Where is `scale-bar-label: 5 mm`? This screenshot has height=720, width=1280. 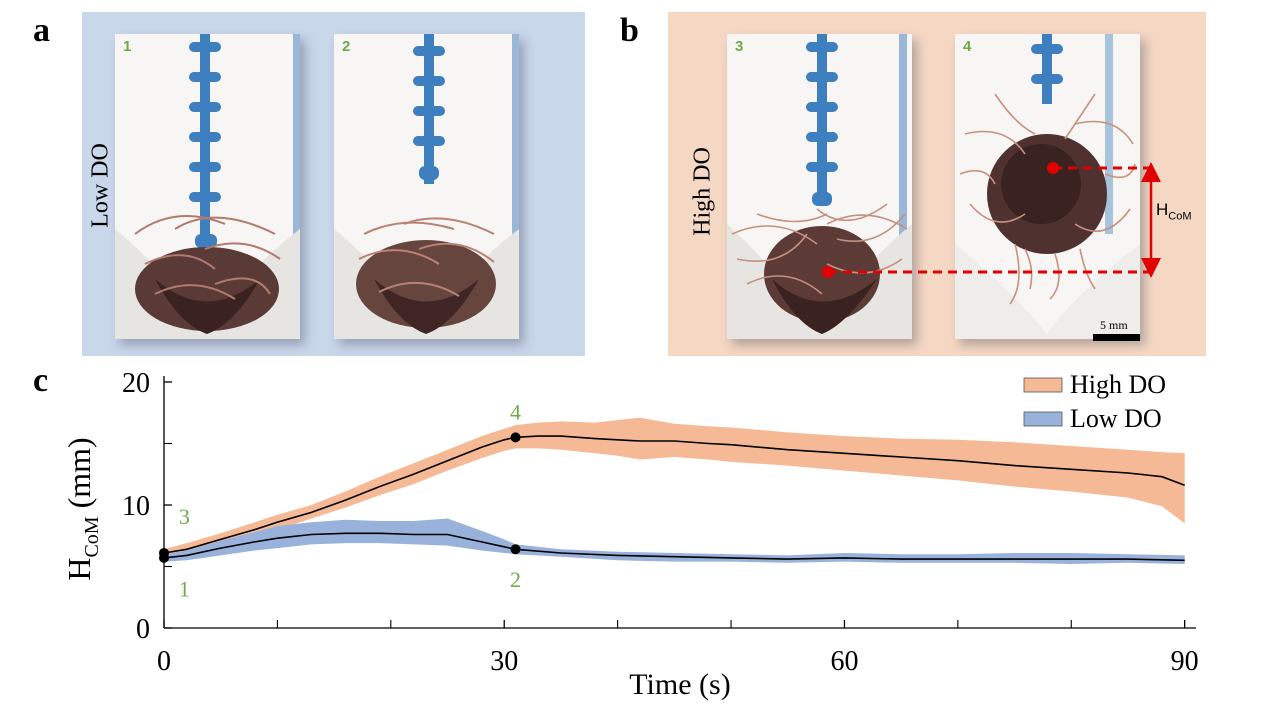
scale-bar-label: 5 mm is located at coordinates (1114, 325).